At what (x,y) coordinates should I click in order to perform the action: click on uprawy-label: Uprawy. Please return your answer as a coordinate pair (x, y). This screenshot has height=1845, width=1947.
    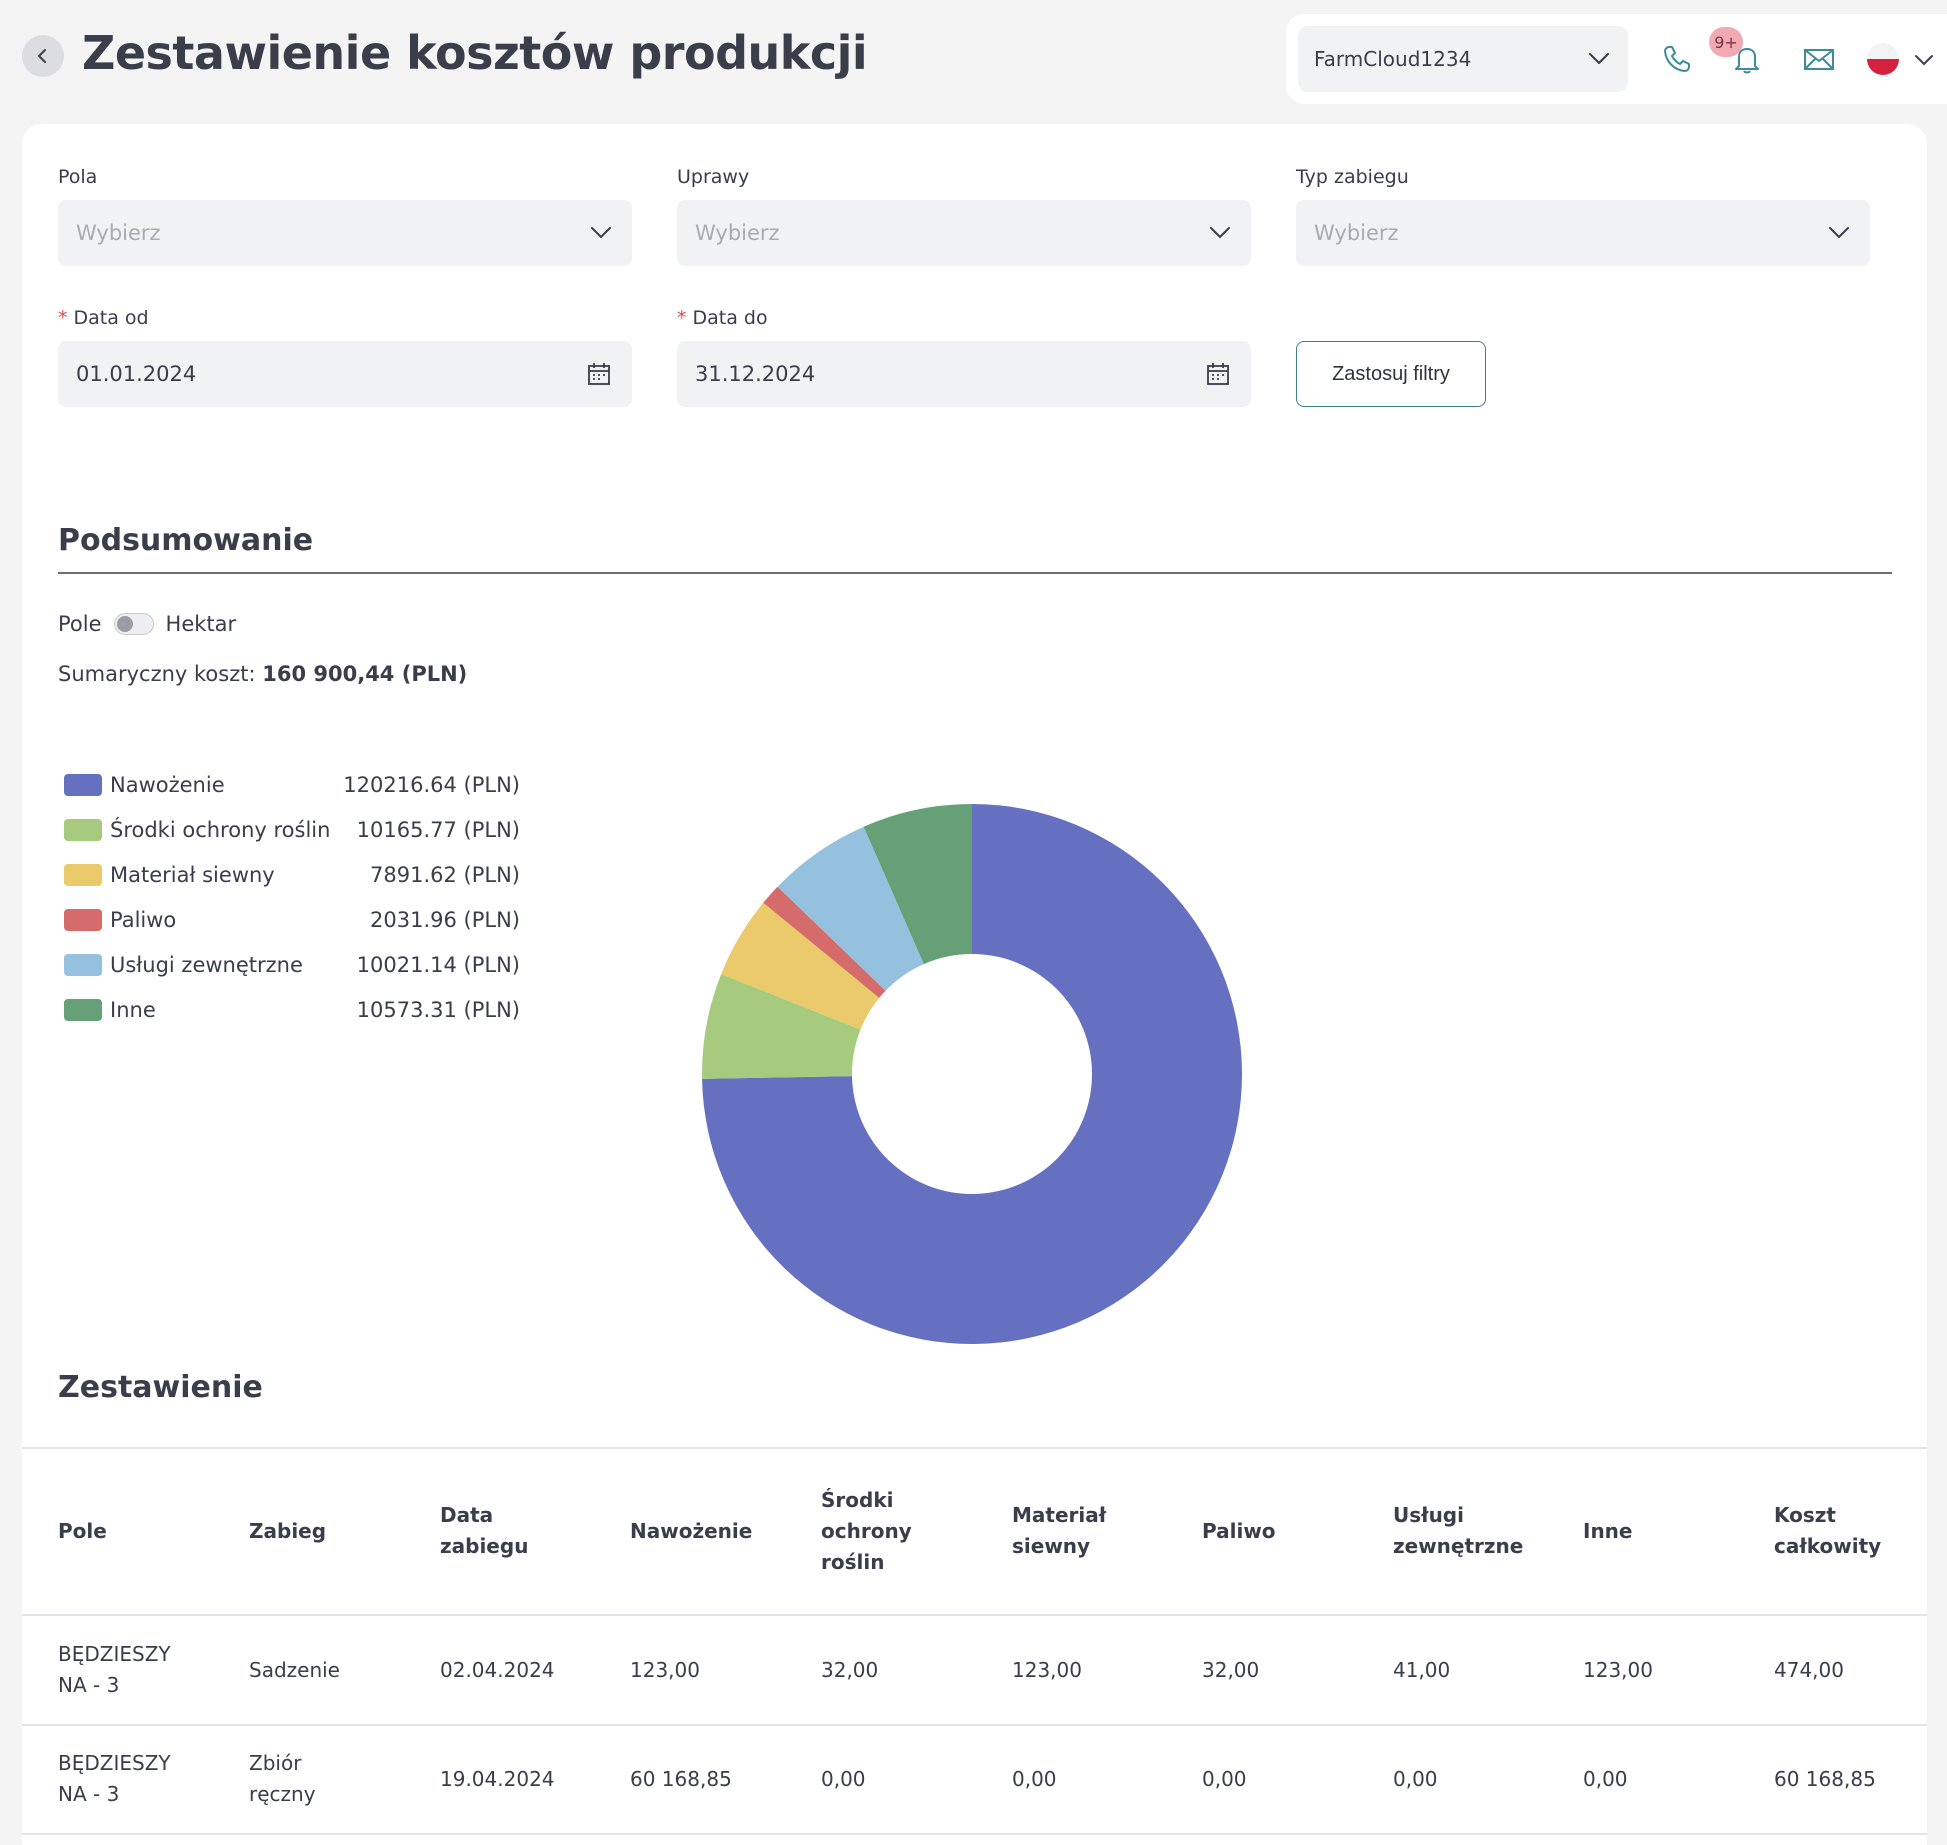
    Looking at the image, I should click on (713, 177).